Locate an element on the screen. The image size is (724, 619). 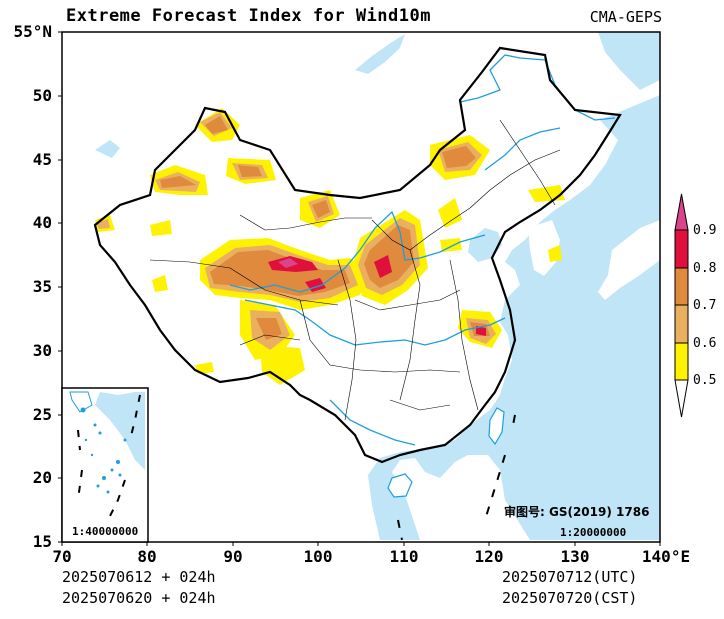
lon-label-140: 140°E is located at coordinates (666, 556).